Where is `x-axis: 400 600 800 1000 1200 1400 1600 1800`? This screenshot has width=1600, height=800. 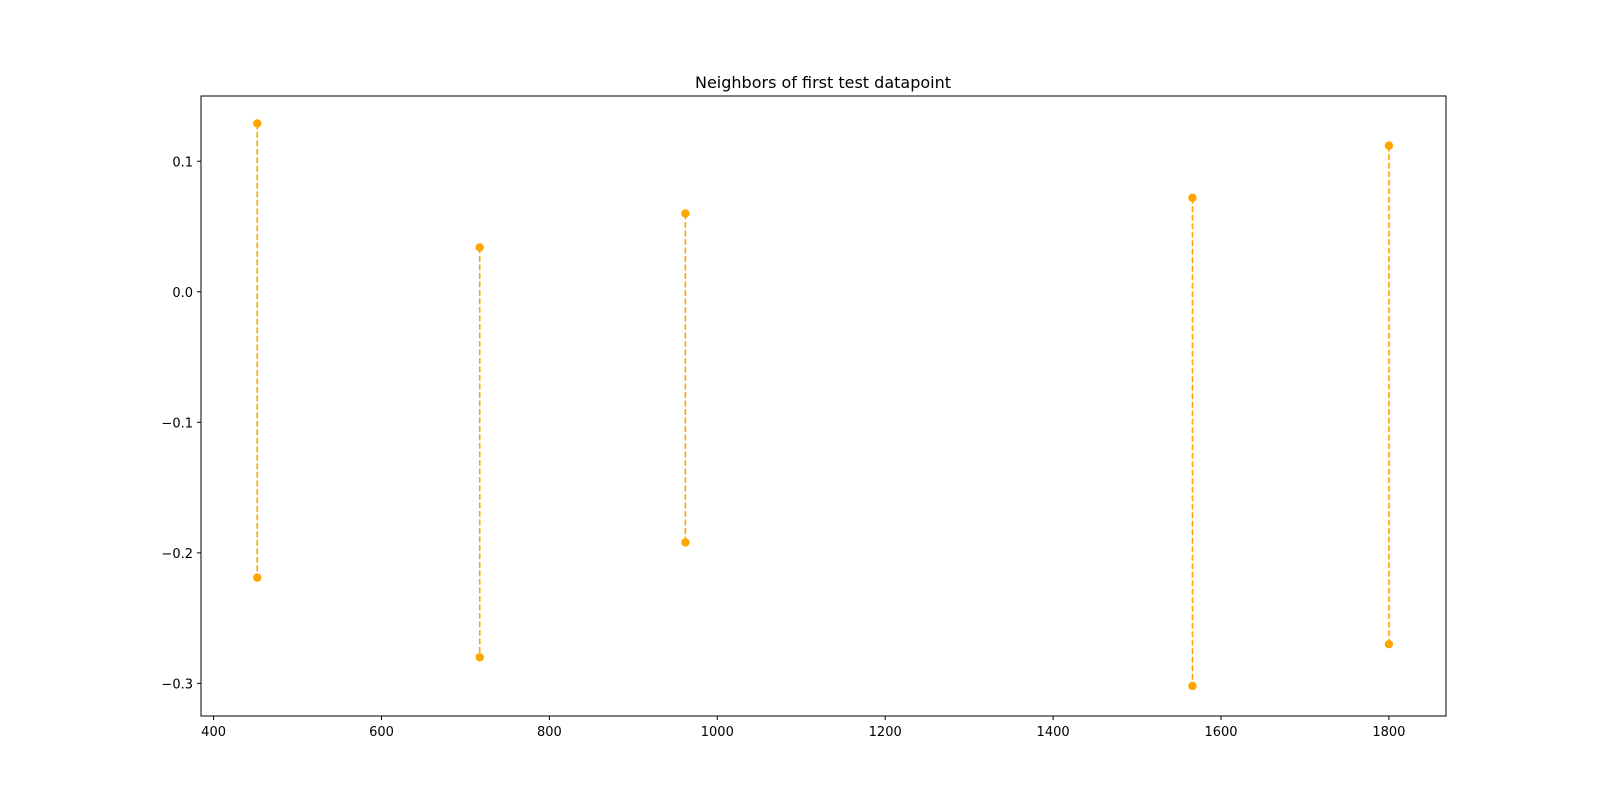
x-axis: 400 600 800 1000 1200 1400 1600 1800 is located at coordinates (803, 728).